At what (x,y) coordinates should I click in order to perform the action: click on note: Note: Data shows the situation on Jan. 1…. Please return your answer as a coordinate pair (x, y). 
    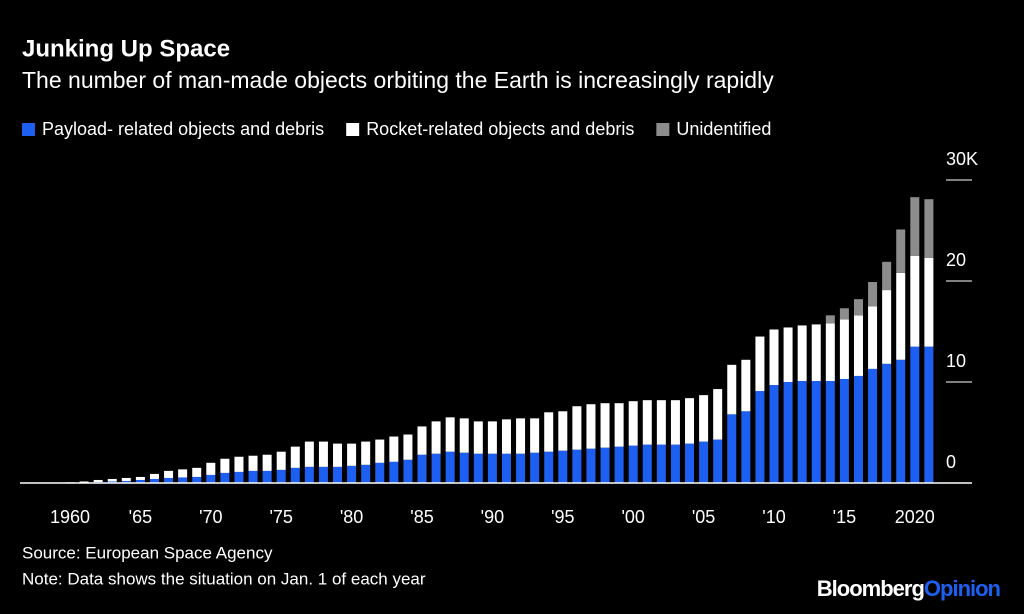
    Looking at the image, I should click on (224, 578).